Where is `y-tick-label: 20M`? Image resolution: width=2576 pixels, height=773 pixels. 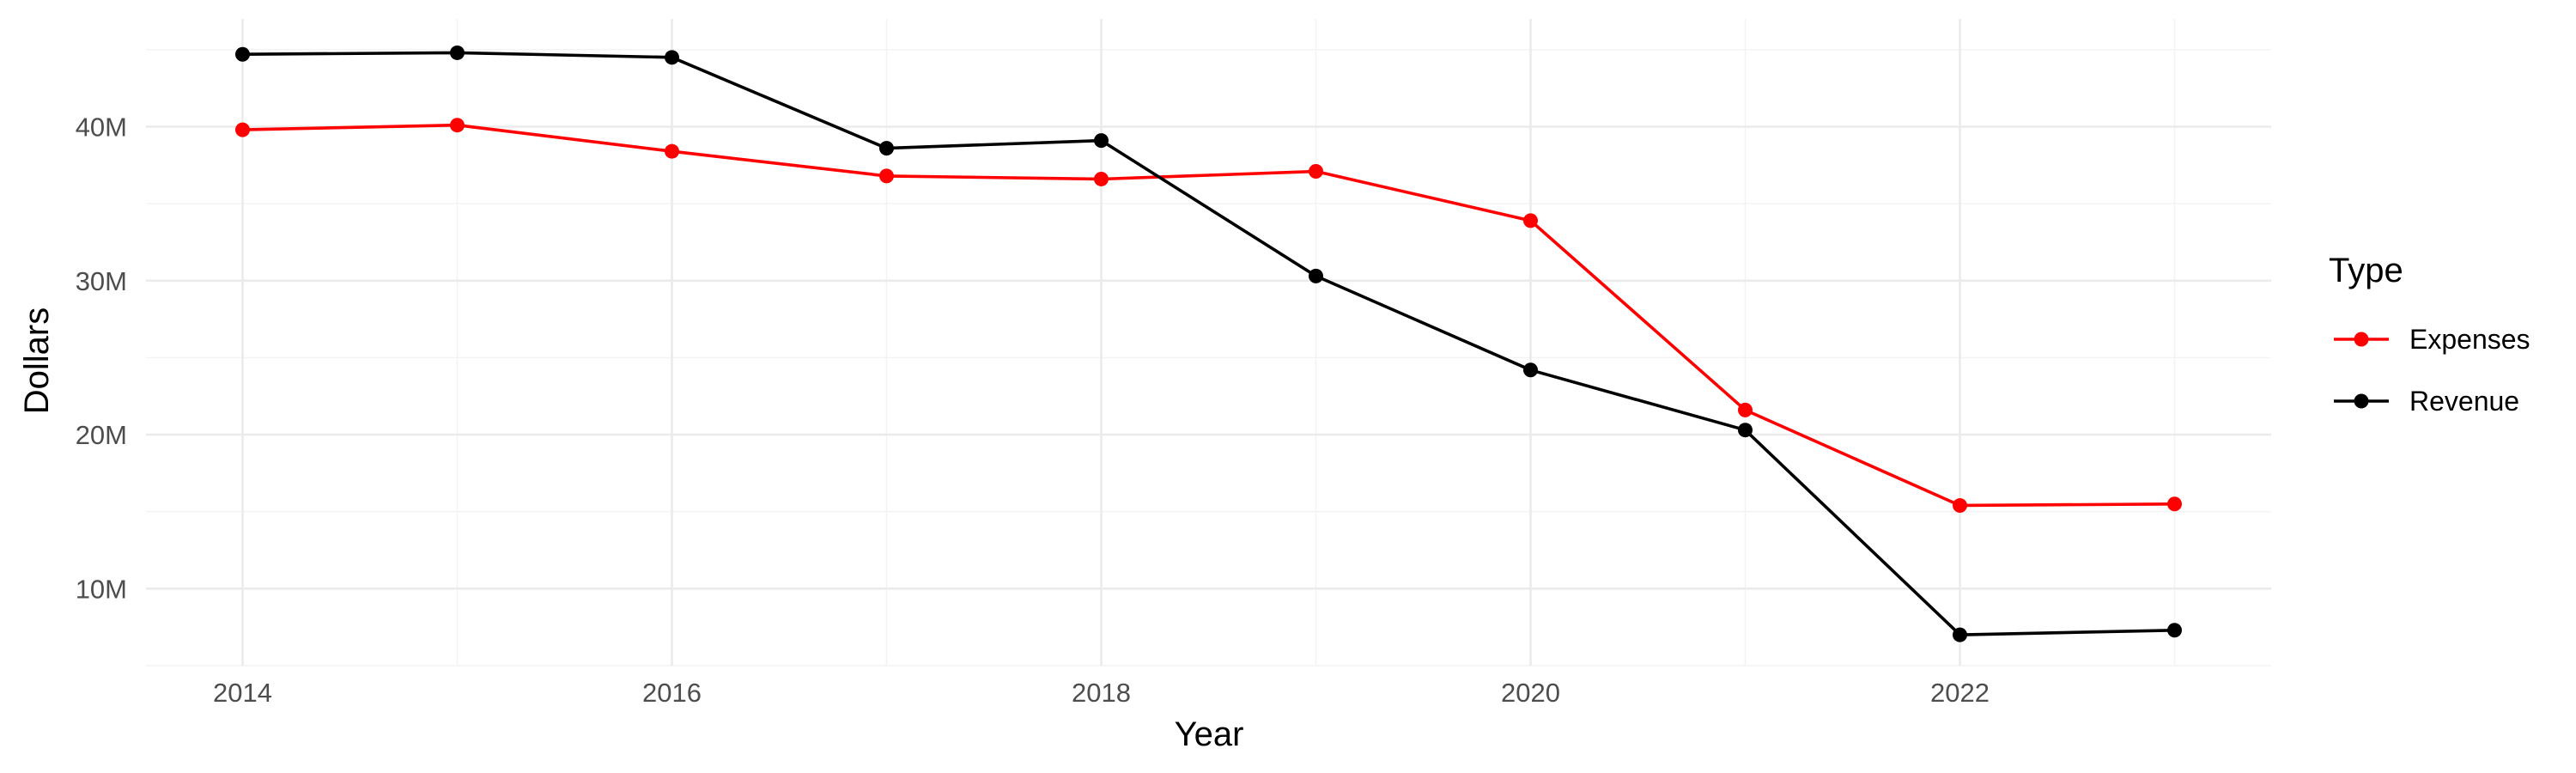
y-tick-label: 20M is located at coordinates (101, 435).